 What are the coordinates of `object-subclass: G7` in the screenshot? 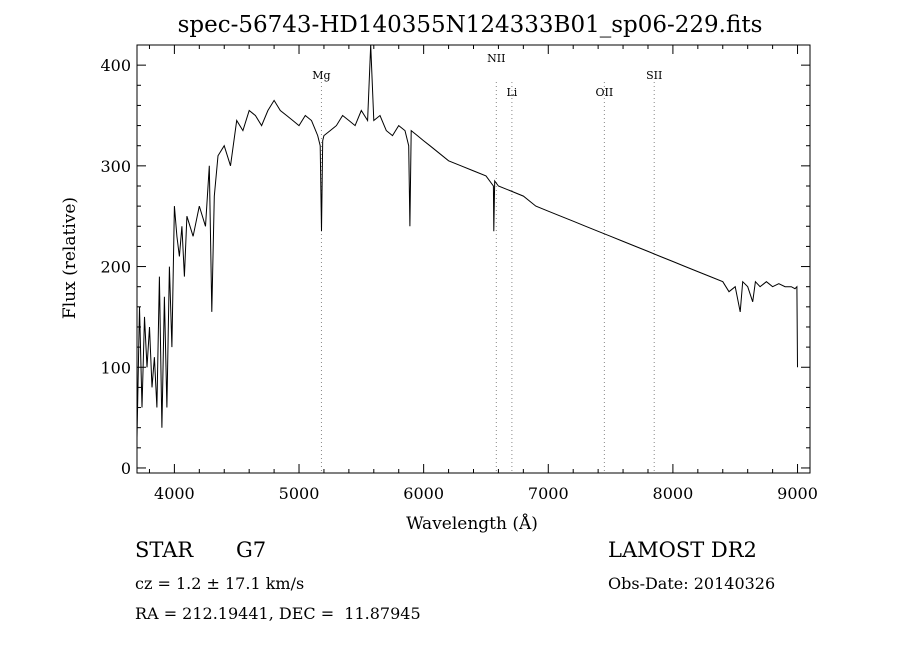 It's located at (251, 550).